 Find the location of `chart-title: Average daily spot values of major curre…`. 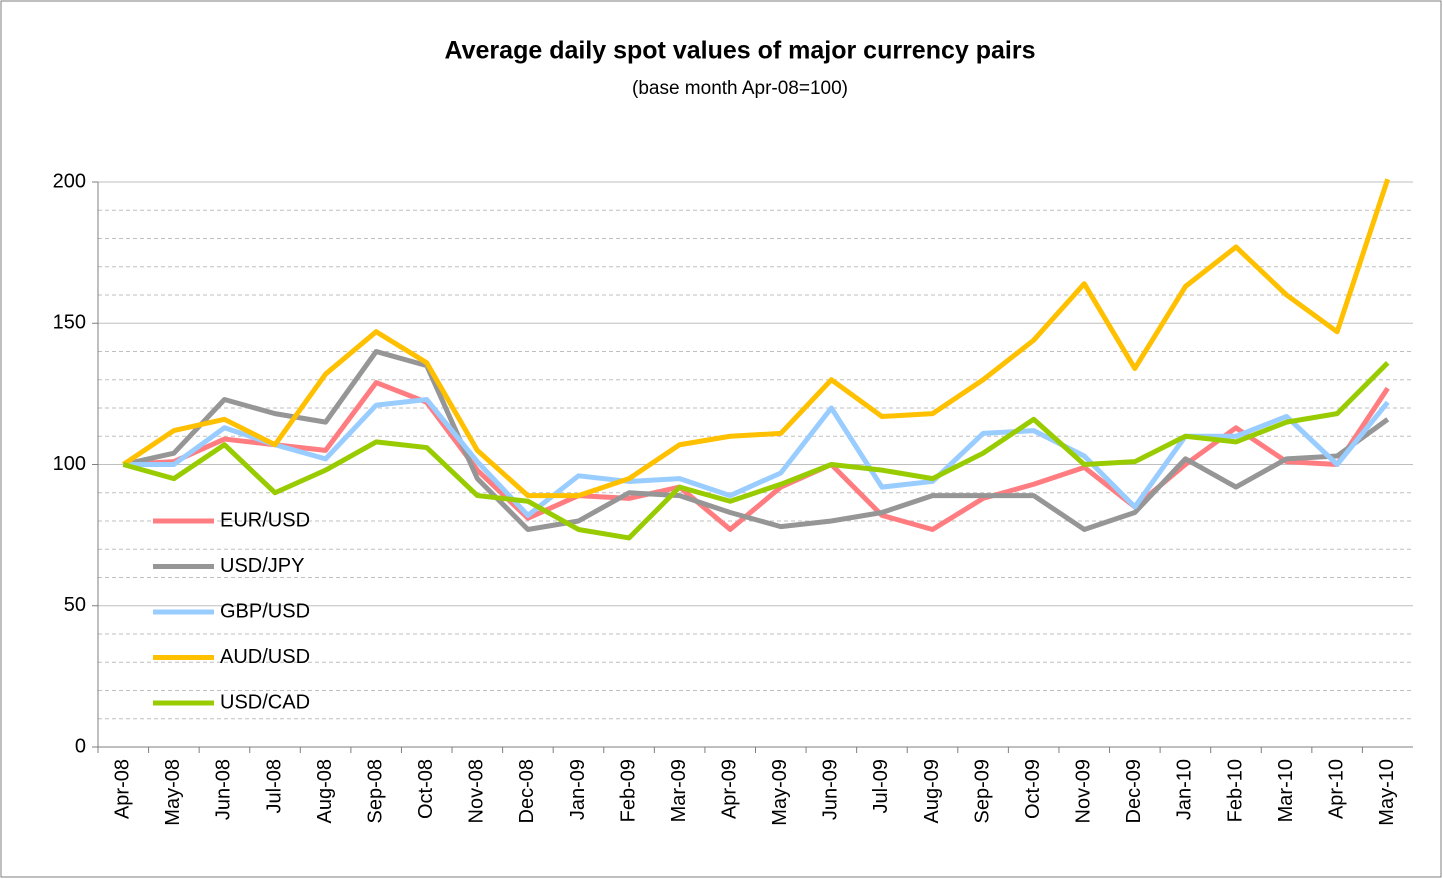

chart-title: Average daily spot values of major curre… is located at coordinates (740, 51).